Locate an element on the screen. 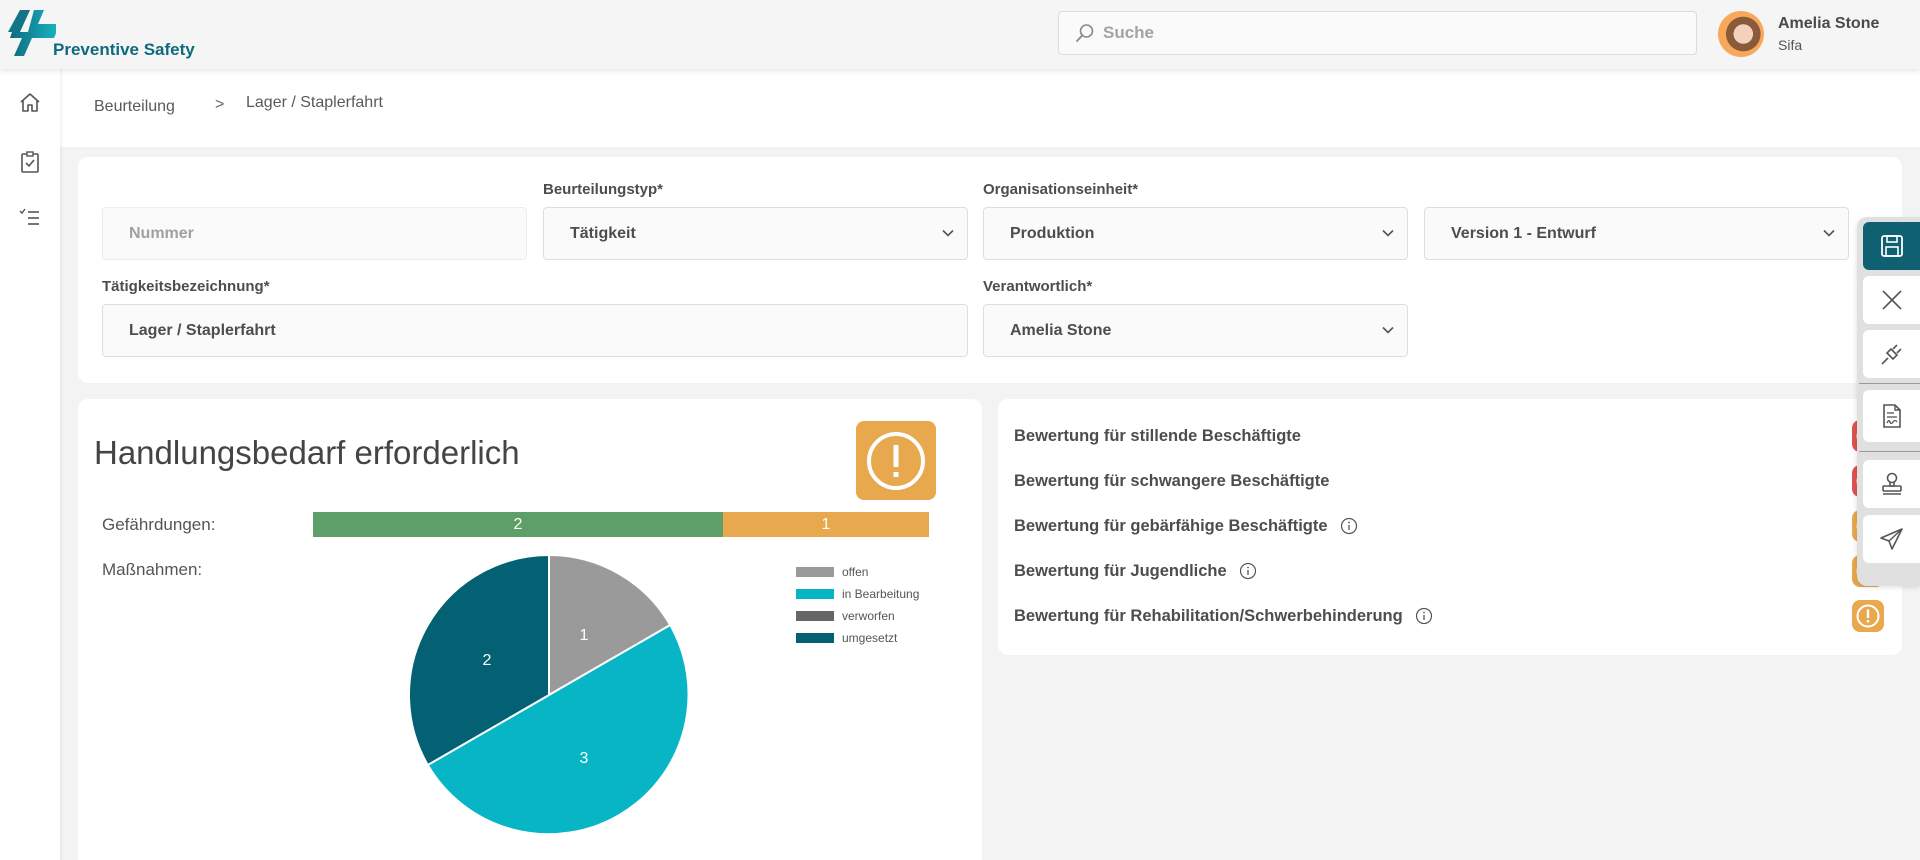 Image resolution: width=1920 pixels, height=860 pixels. verantwortlich-select: Amelia Stone is located at coordinates (1195, 330).